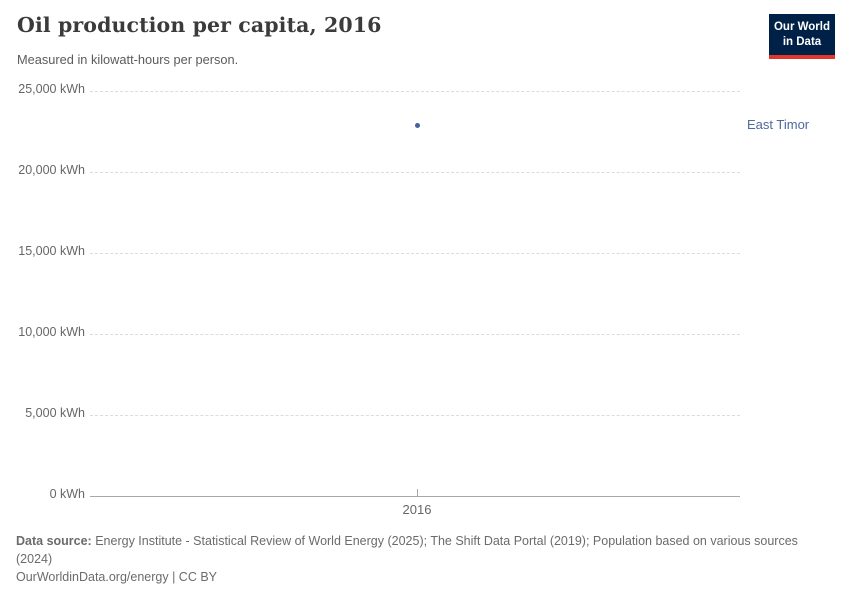 The width and height of the screenshot is (850, 600). I want to click on x-axis-tick-label: 2016, so click(417, 509).